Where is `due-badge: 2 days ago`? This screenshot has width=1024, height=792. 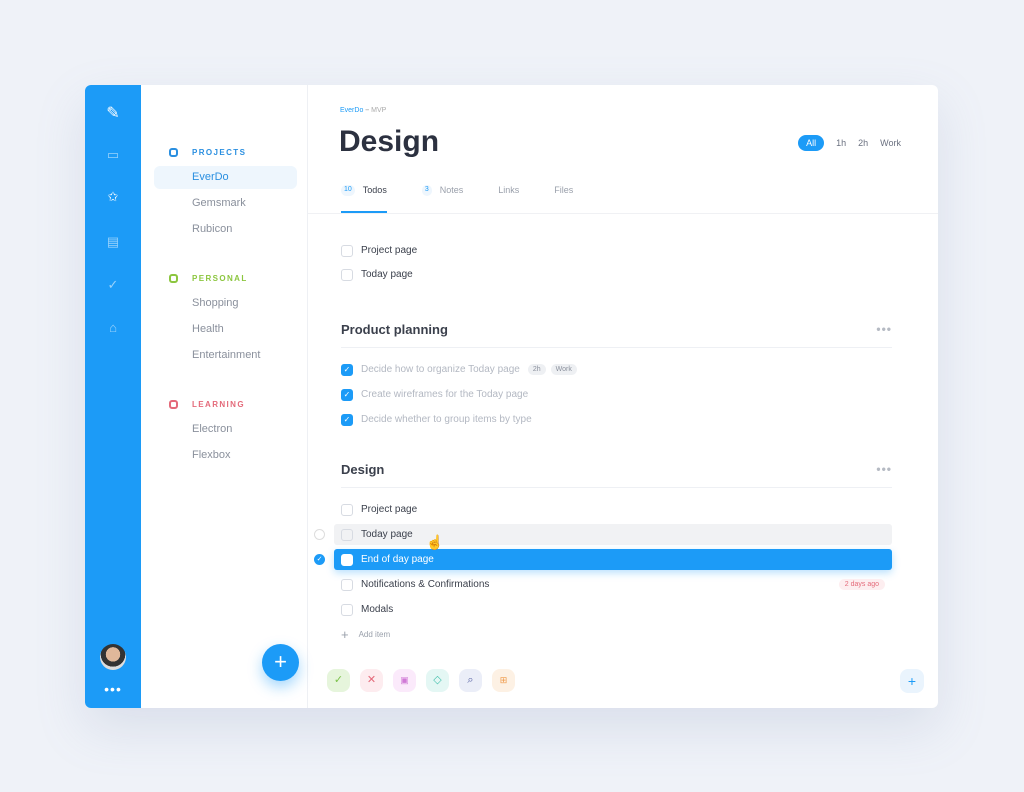 due-badge: 2 days ago is located at coordinates (861, 584).